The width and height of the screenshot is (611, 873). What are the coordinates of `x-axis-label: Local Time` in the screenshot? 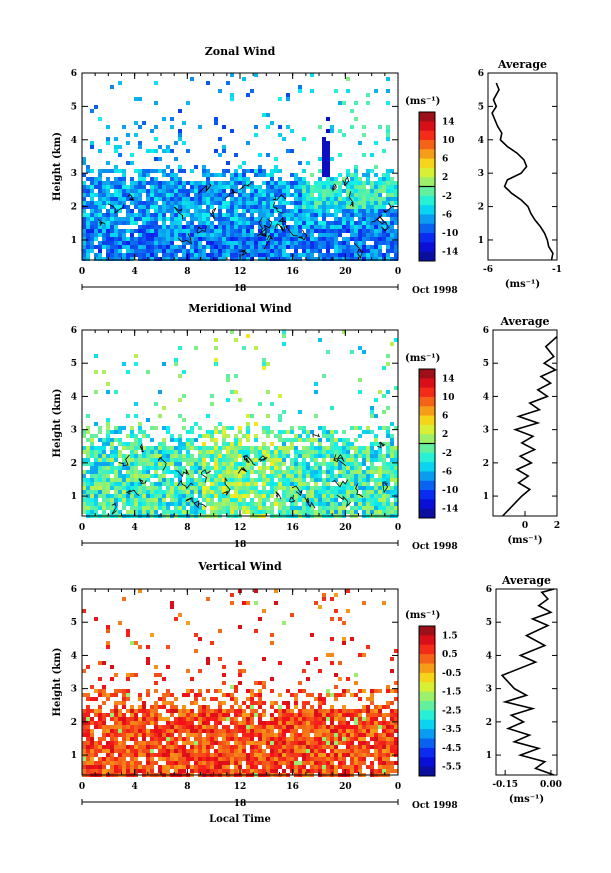 It's located at (240, 819).